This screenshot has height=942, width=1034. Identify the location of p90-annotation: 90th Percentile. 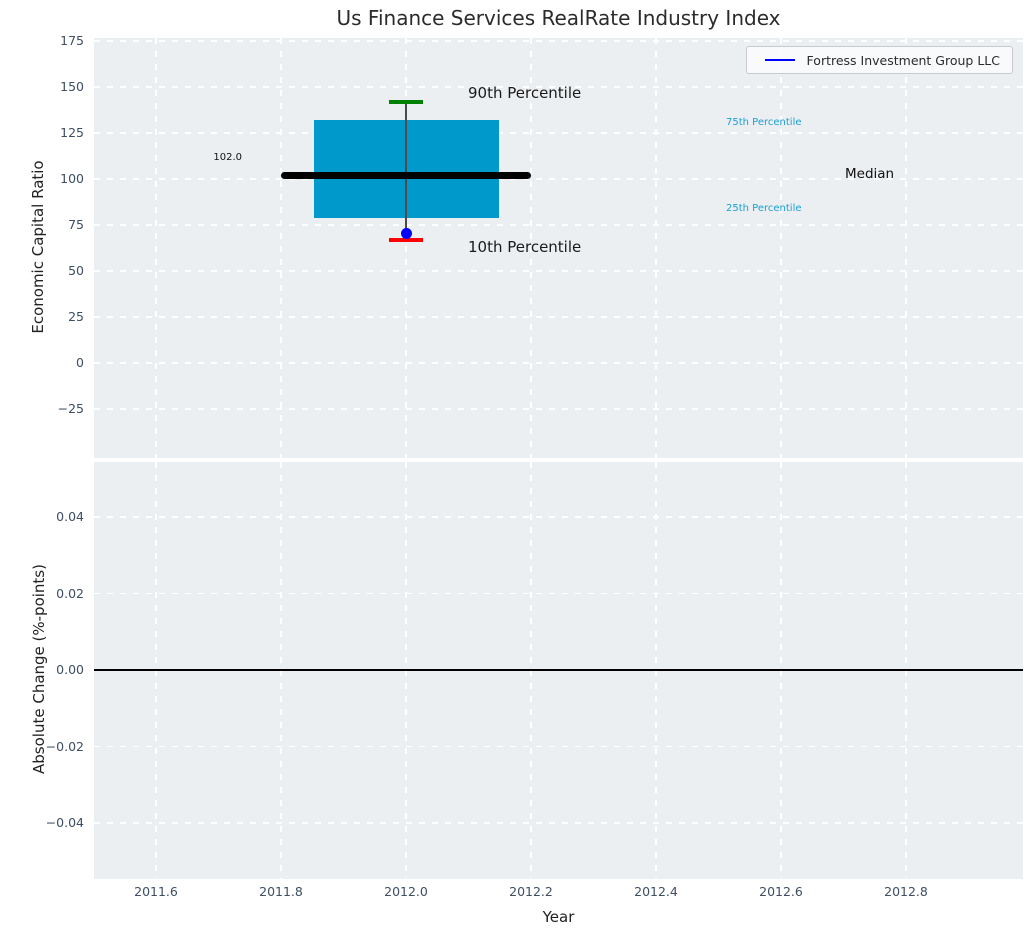
(525, 93).